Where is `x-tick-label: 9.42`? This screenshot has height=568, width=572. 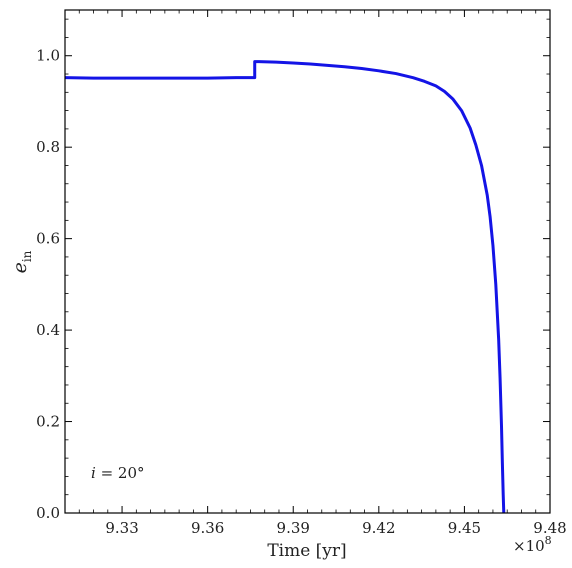 x-tick-label: 9.42 is located at coordinates (378, 528).